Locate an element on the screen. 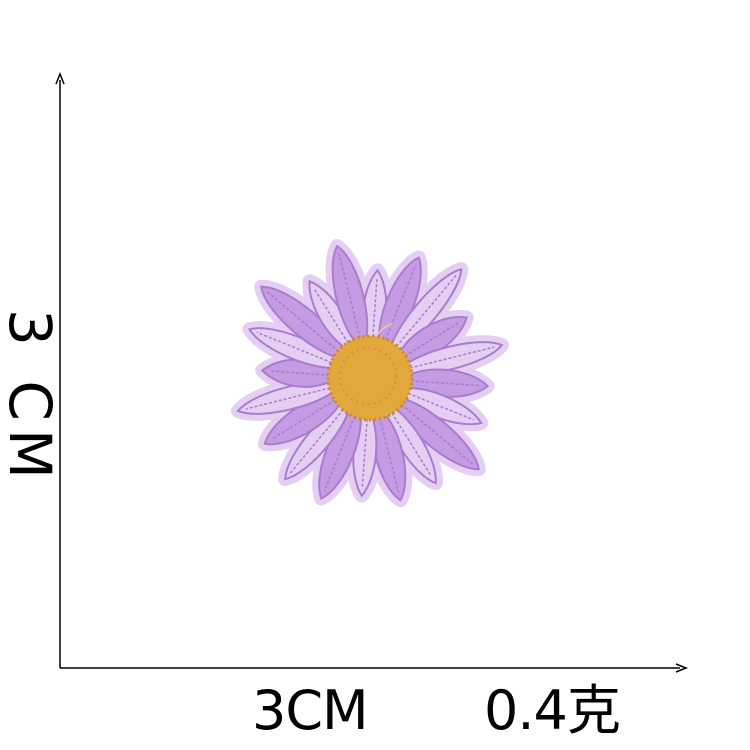 This screenshot has height=750, width=750. flower-center-inner is located at coordinates (368, 376).